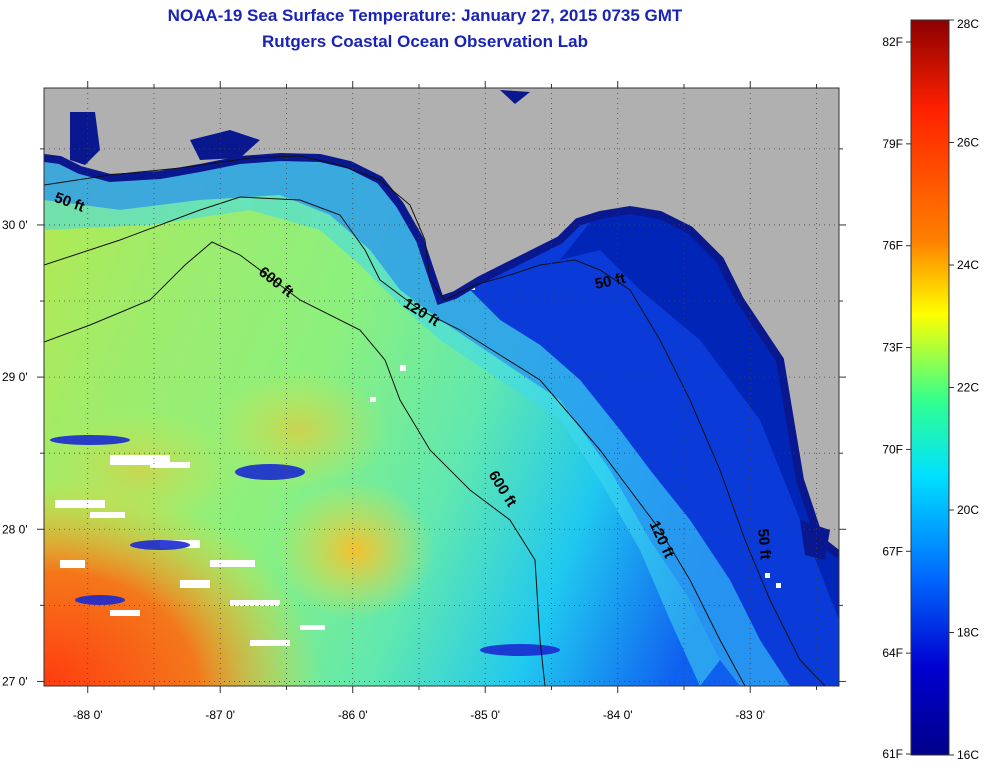 Image resolution: width=992 pixels, height=770 pixels. I want to click on colorbar-f-label: 73F, so click(892, 348).